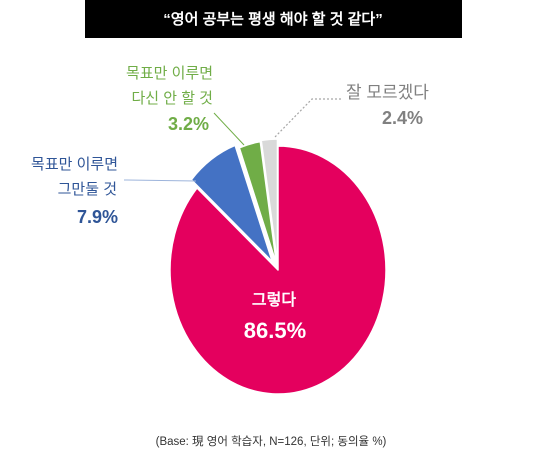  I want to click on pie-slice-not-sure, so click(269, 201).